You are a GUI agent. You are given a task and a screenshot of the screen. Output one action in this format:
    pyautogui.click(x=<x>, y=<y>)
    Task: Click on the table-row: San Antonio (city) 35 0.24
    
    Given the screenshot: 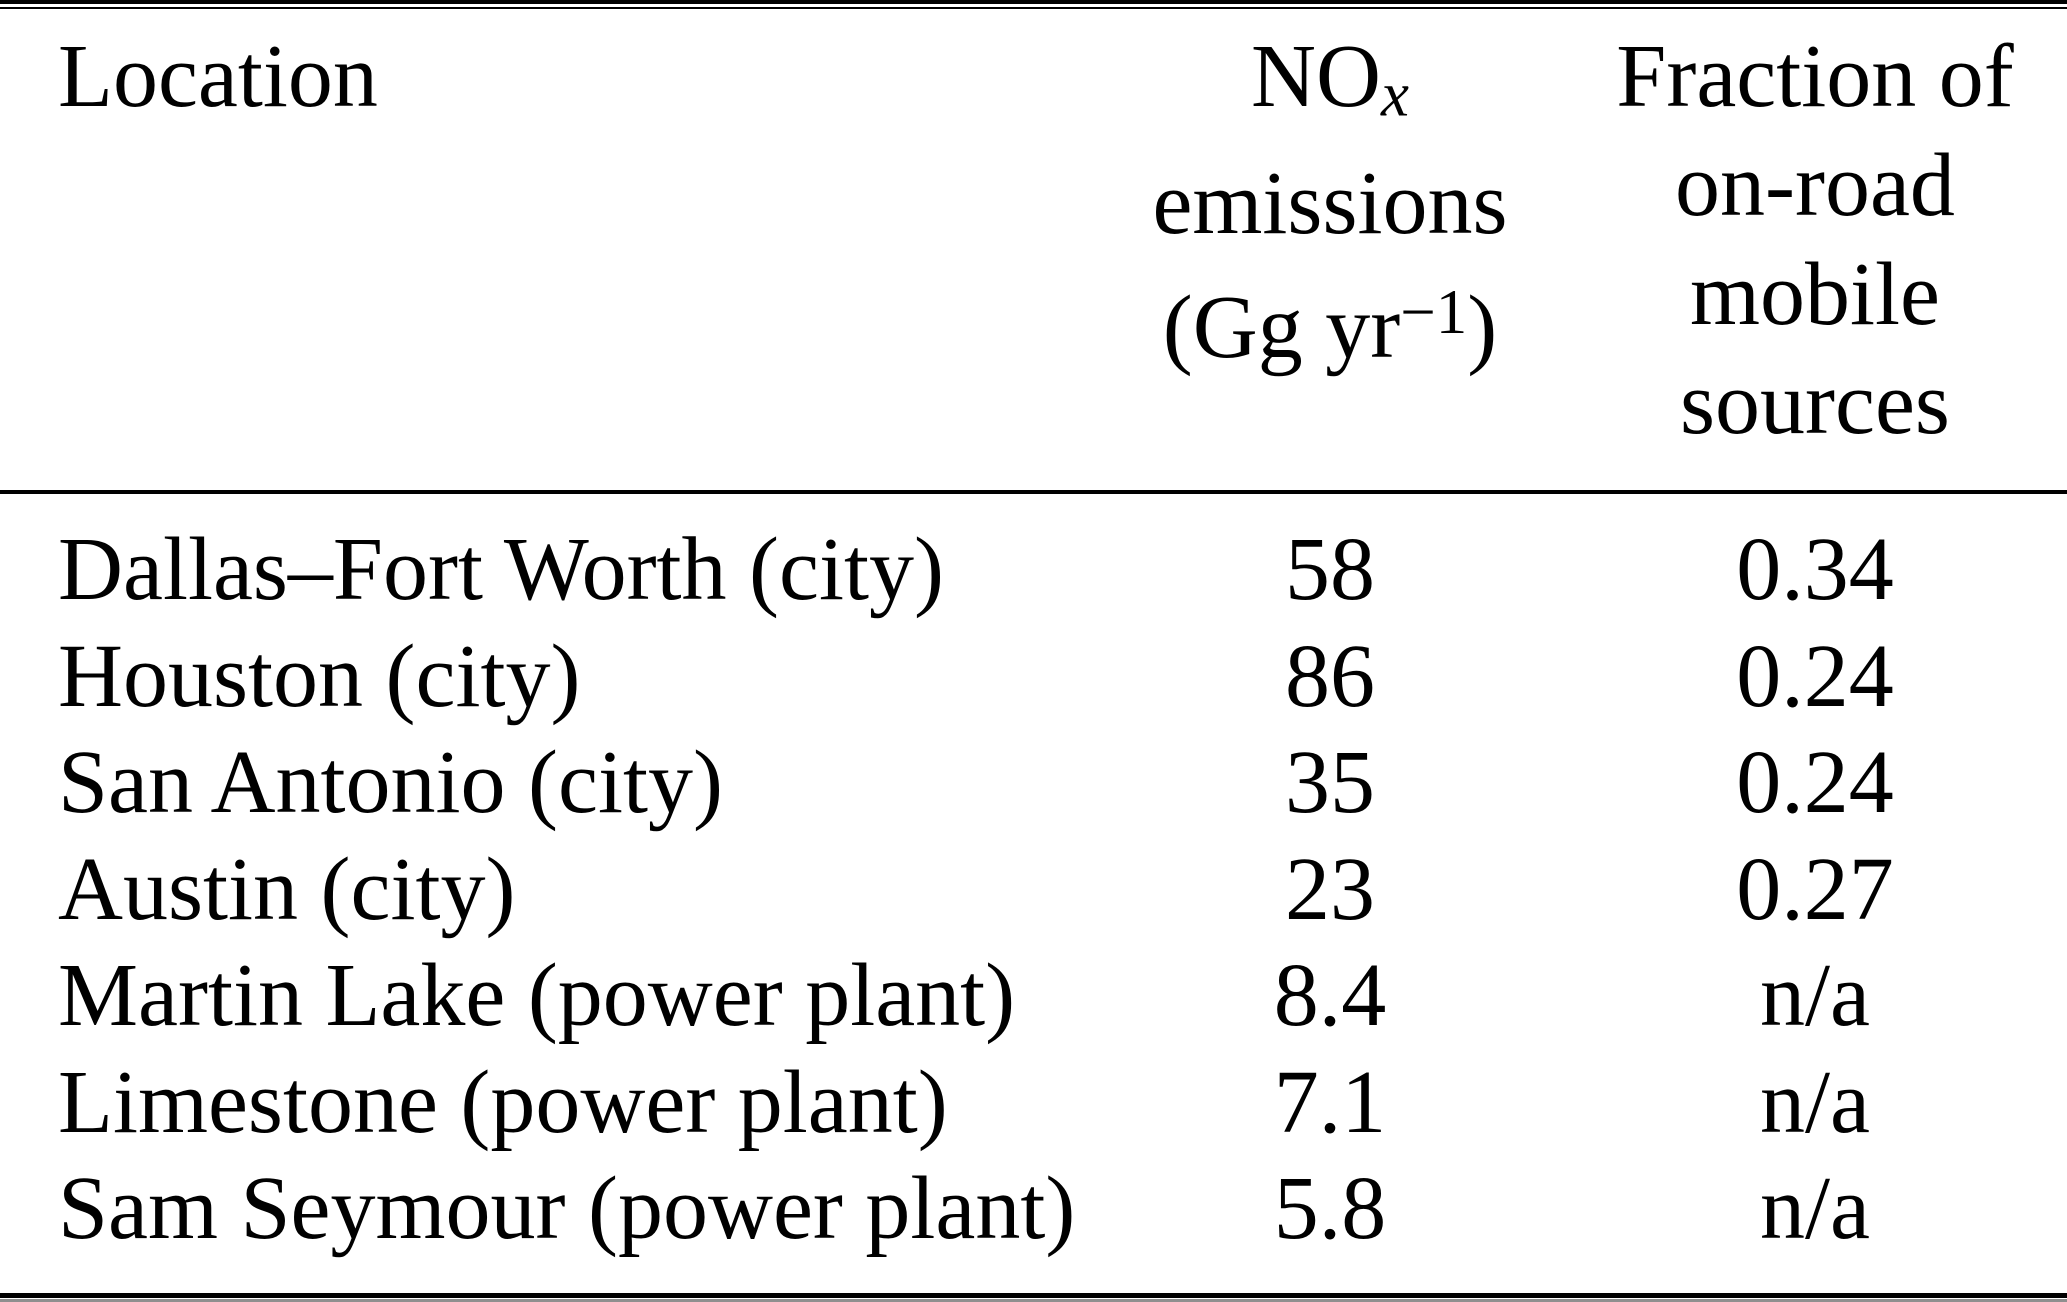 What is the action you would take?
    pyautogui.click(x=1033, y=783)
    